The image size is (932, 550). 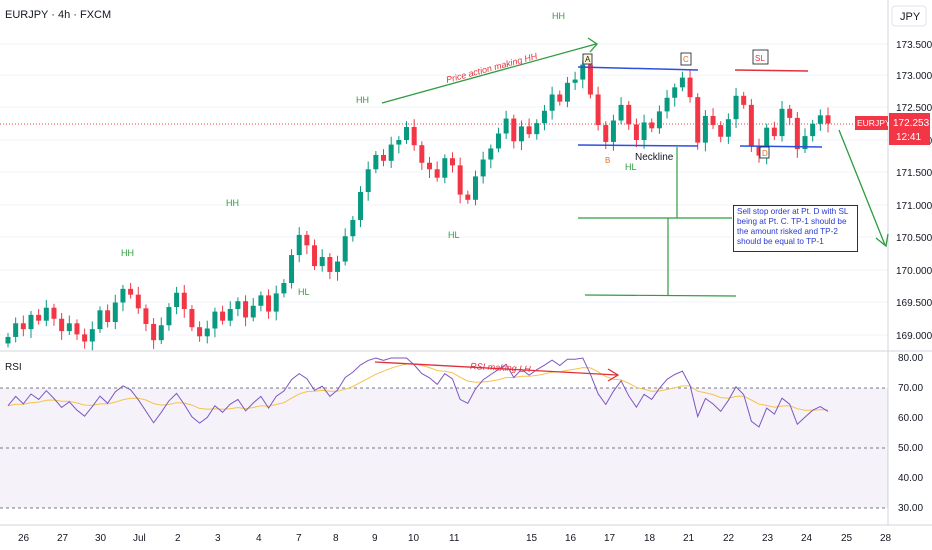 I want to click on rsi-line, so click(x=418, y=392).